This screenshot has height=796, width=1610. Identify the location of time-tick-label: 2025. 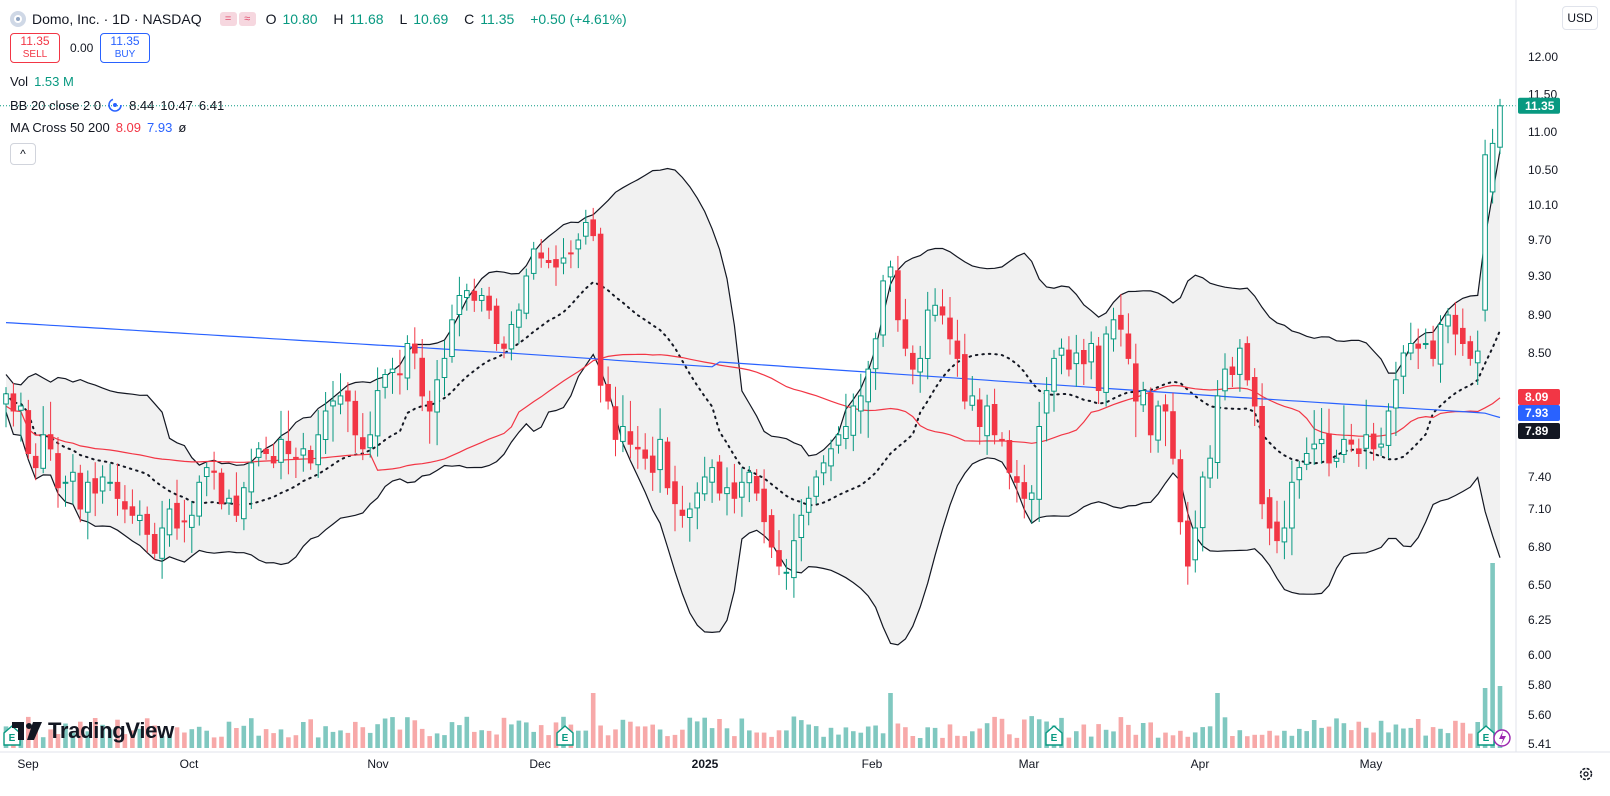
(705, 764).